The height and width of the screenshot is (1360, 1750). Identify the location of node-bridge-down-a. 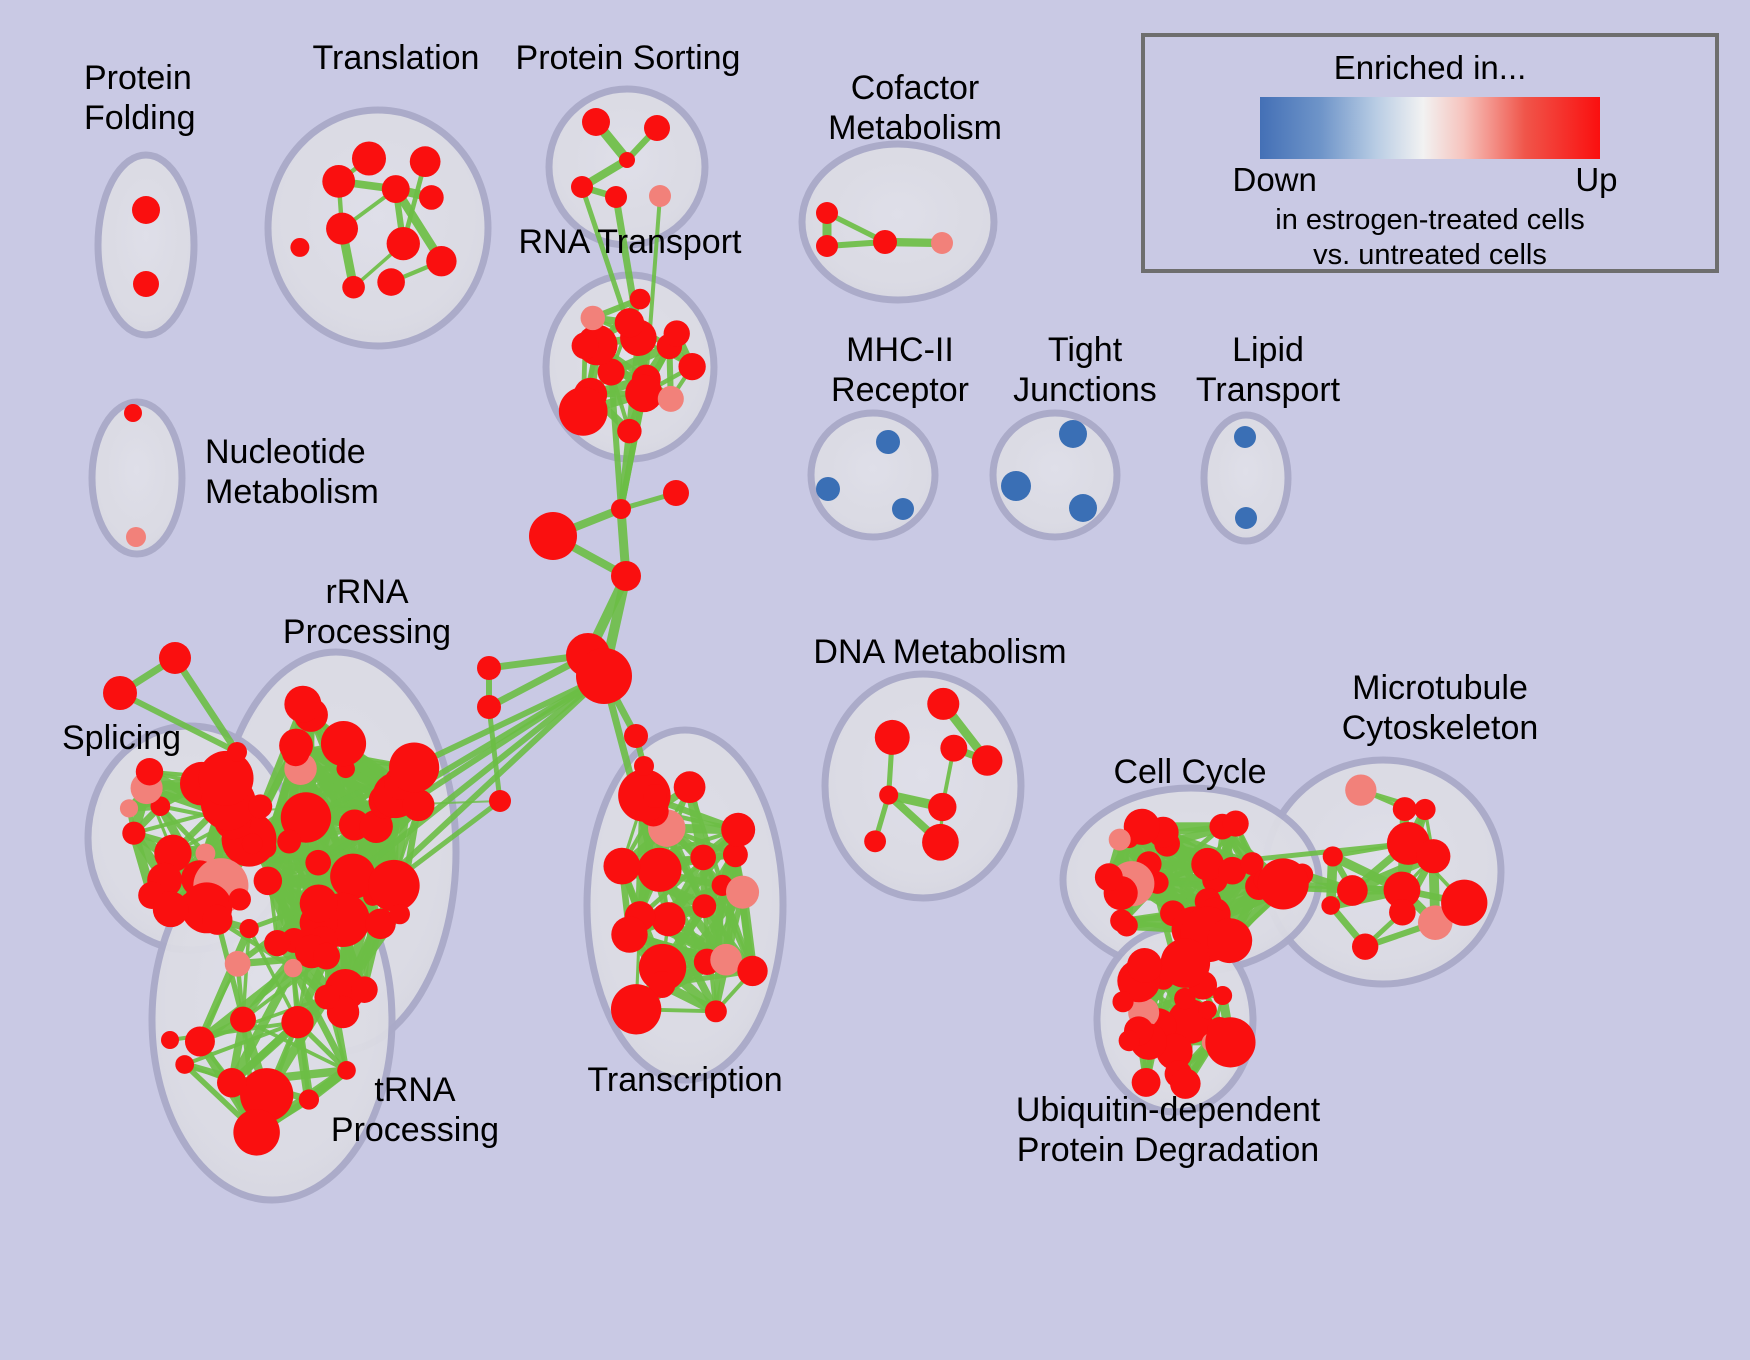
(636, 736).